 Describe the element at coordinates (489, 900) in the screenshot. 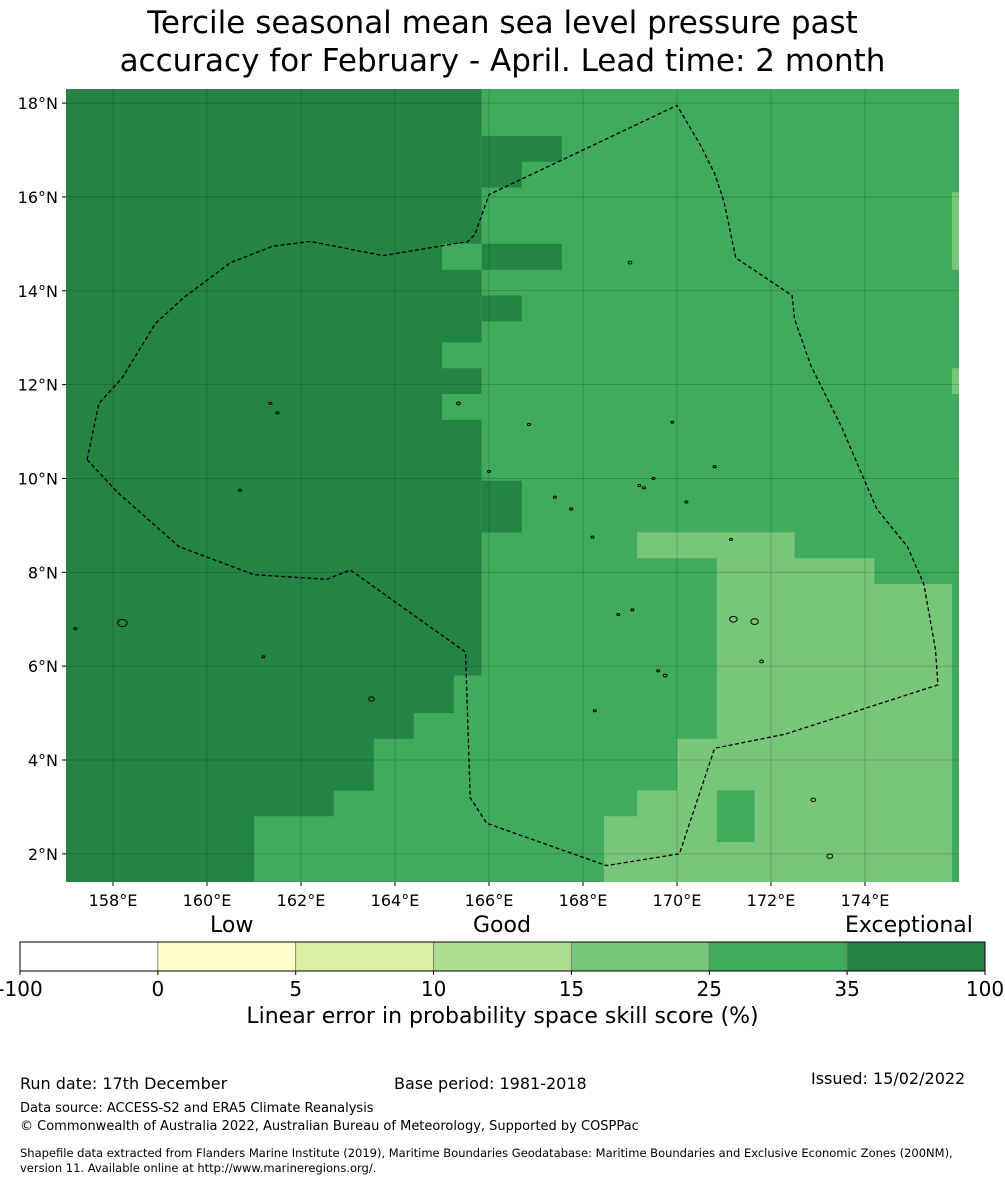

I see `lon-tick-label: 166°E` at that location.